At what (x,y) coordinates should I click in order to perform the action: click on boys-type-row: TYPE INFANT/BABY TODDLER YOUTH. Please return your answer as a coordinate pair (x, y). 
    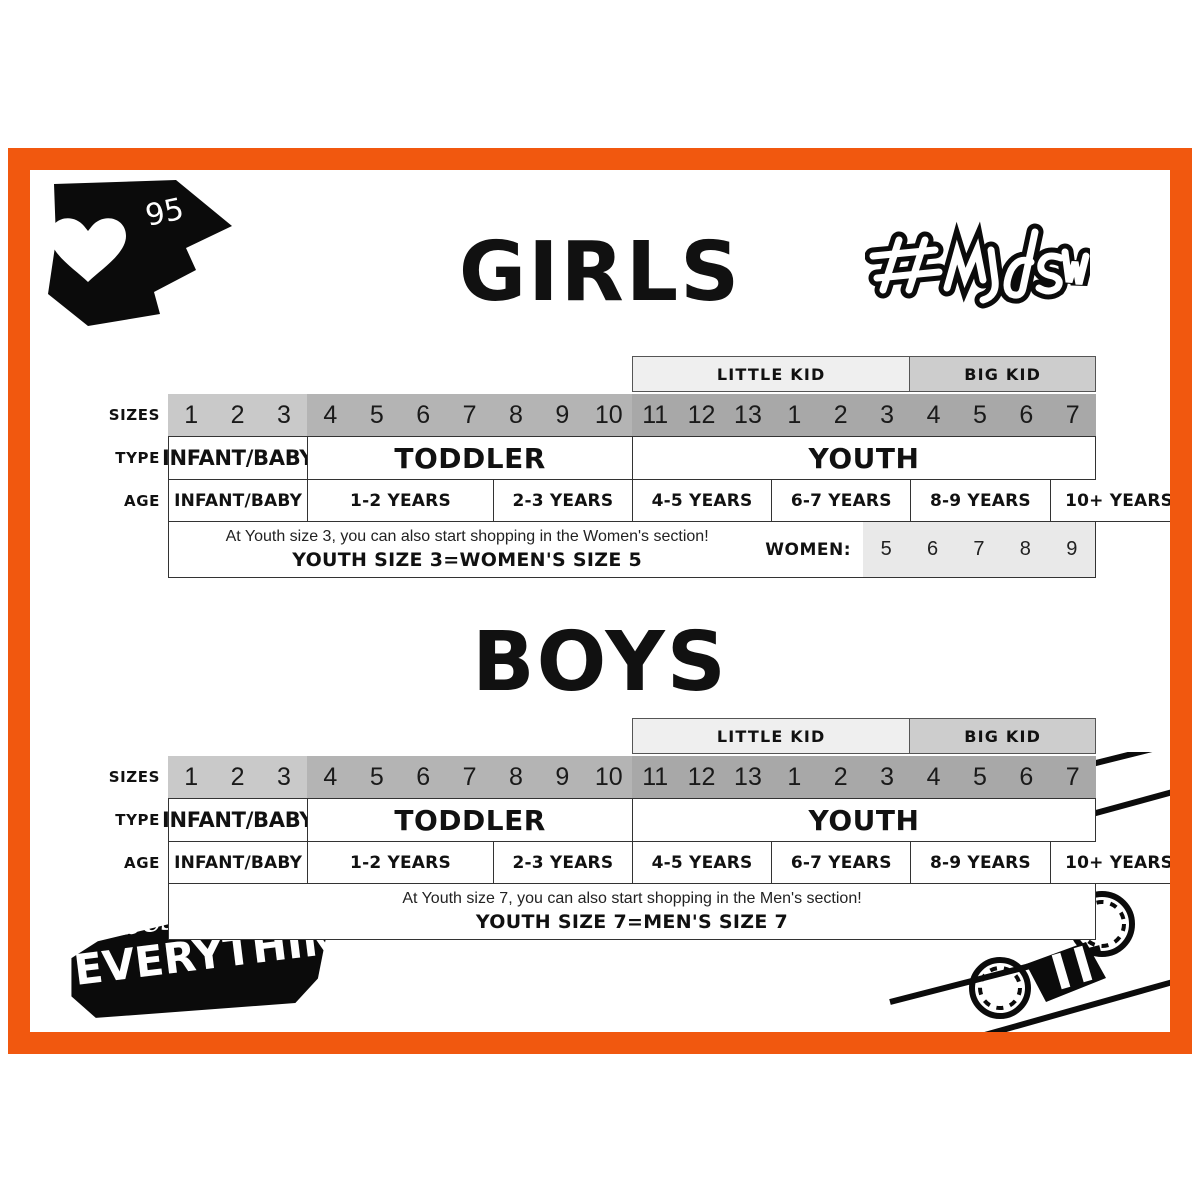
    Looking at the image, I should click on (596, 820).